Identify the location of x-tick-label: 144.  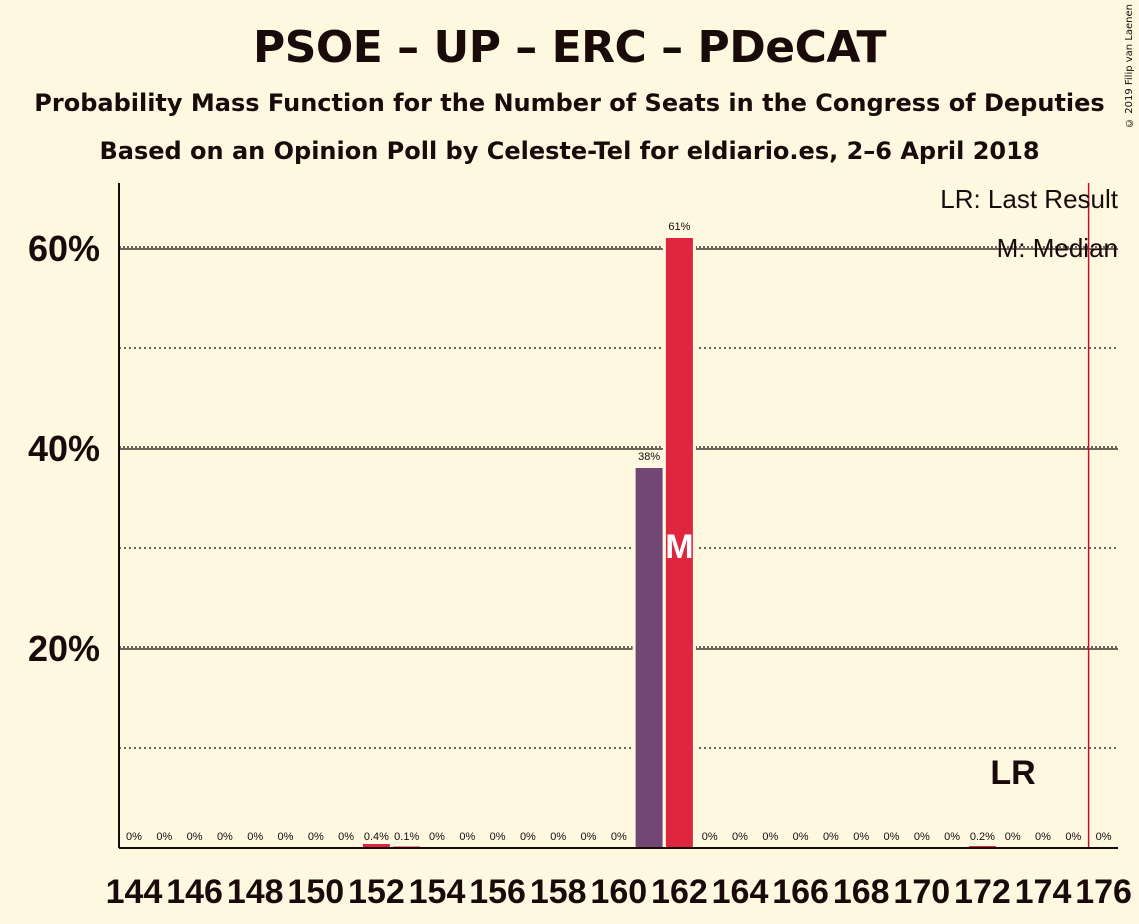
(134, 892).